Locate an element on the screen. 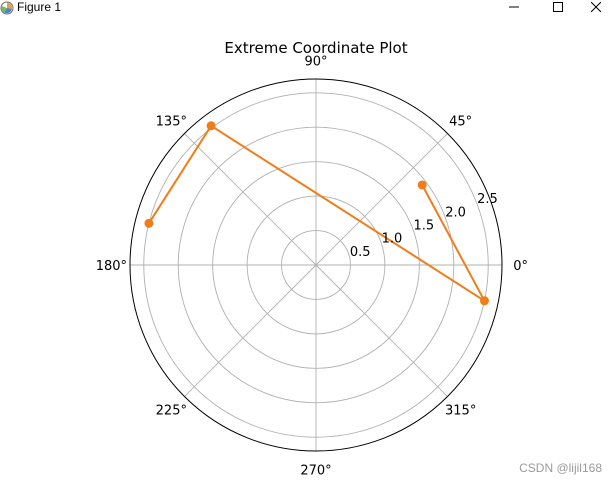 This screenshot has height=486, width=616. window-titlebar: Figure 1 is located at coordinates (308, 8).